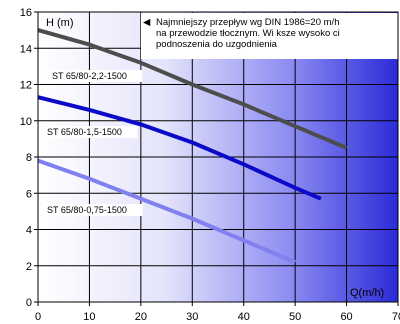 Image resolution: width=400 pixels, height=324 pixels. I want to click on annotation-box, so click(269, 36).